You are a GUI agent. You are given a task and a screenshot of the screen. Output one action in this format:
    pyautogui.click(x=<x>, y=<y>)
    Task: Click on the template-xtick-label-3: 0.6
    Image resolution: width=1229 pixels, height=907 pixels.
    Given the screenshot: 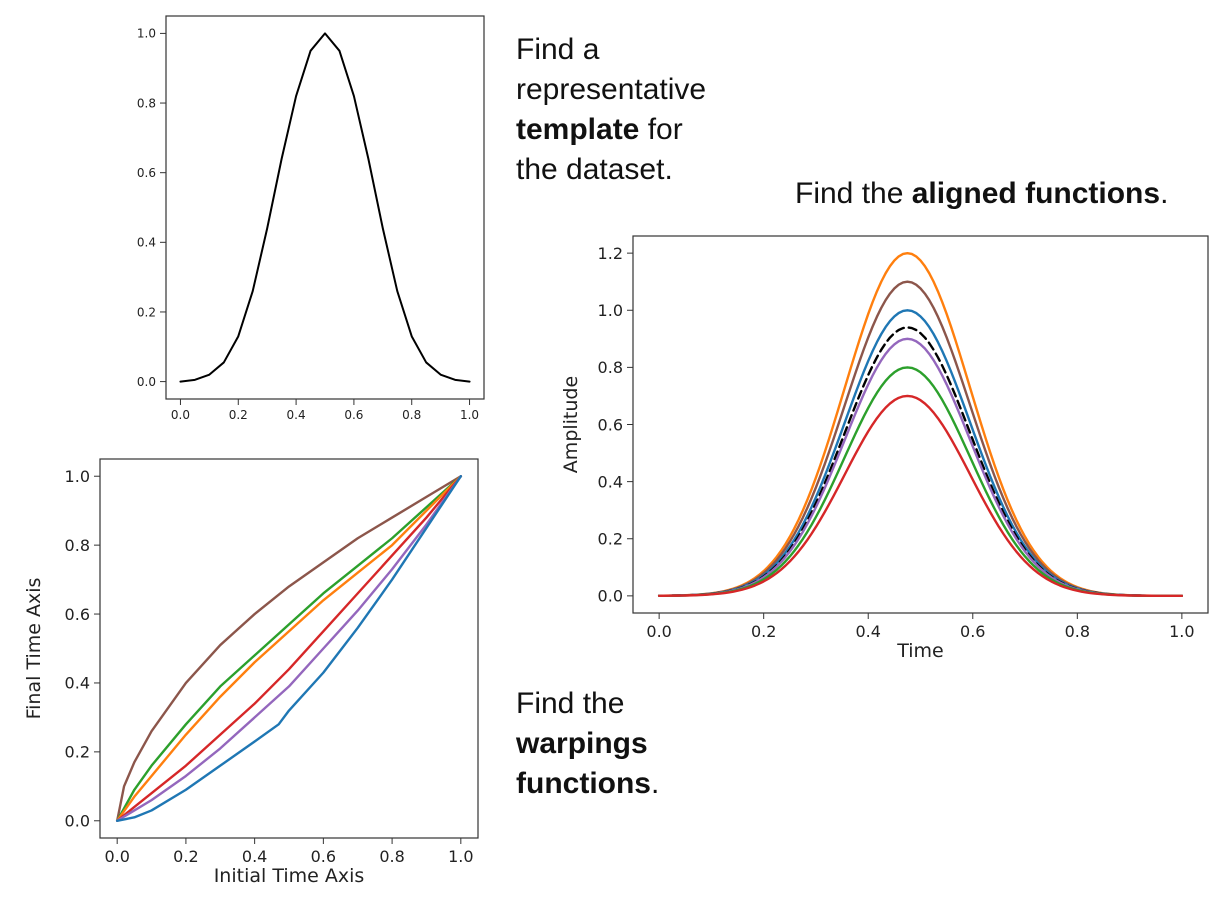 What is the action you would take?
    pyautogui.click(x=353, y=415)
    